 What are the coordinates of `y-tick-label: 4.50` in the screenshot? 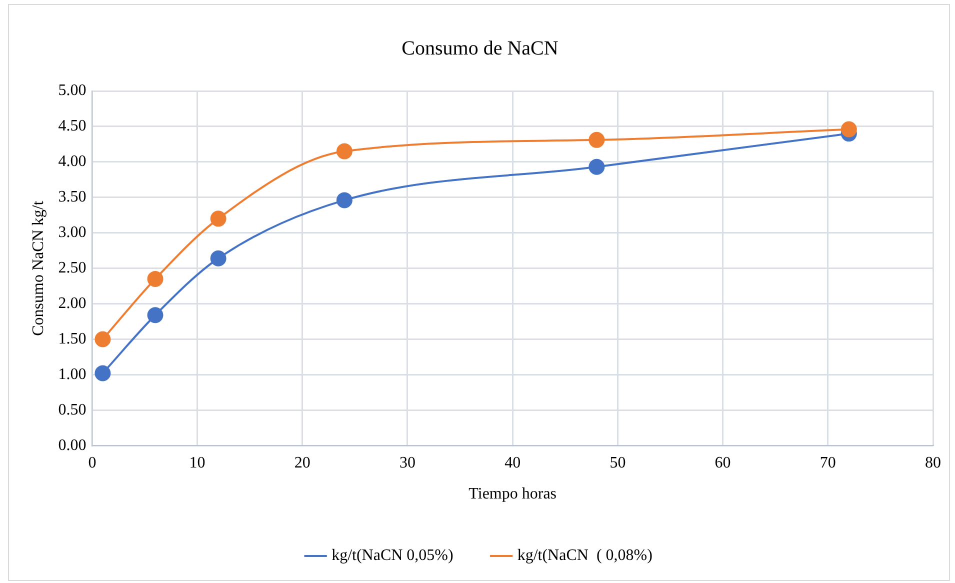 It's located at (72, 126).